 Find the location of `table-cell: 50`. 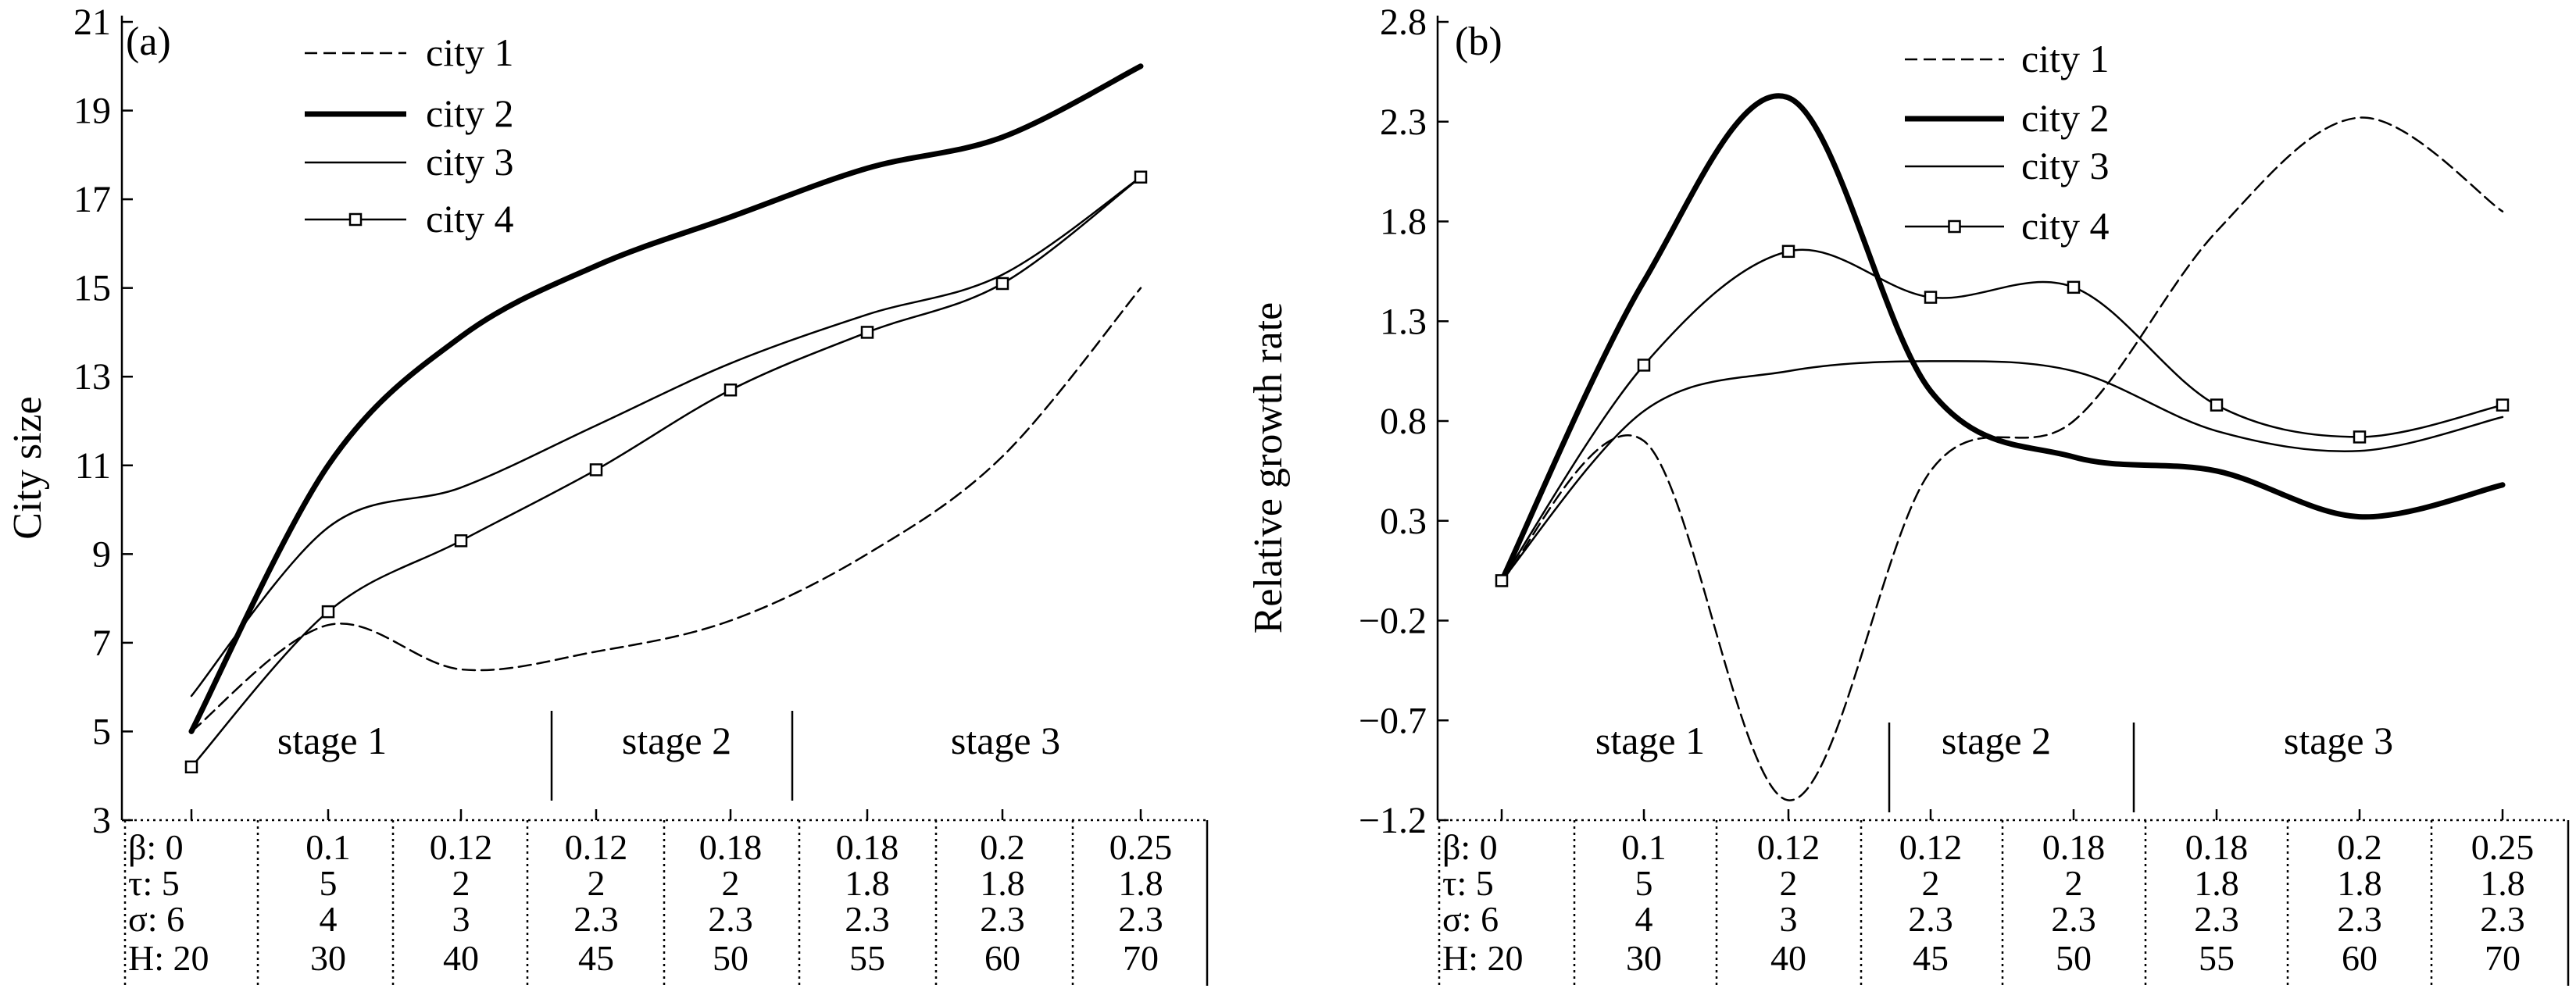

table-cell: 50 is located at coordinates (731, 958).